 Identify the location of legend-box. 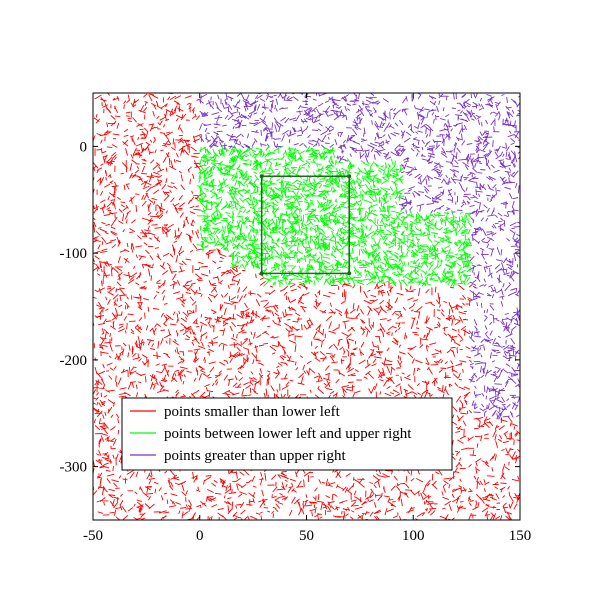
(287, 434).